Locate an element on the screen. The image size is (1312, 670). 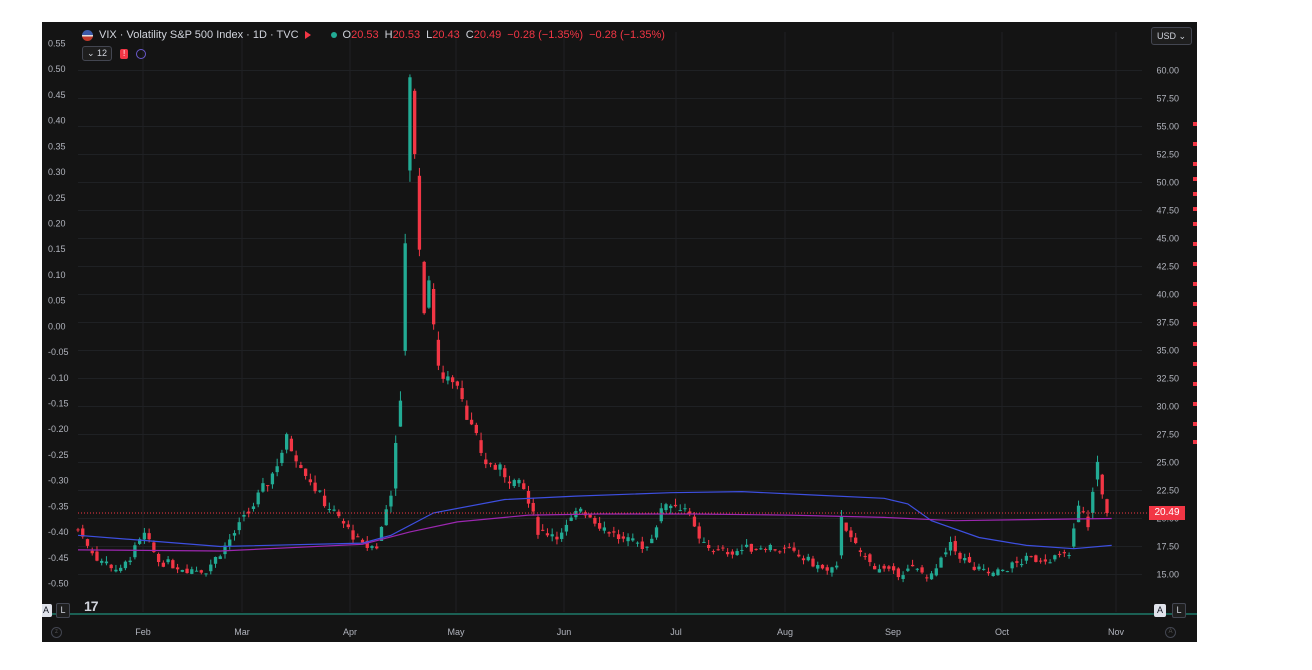
left-tick-label: 0.10 is located at coordinates (57, 275).